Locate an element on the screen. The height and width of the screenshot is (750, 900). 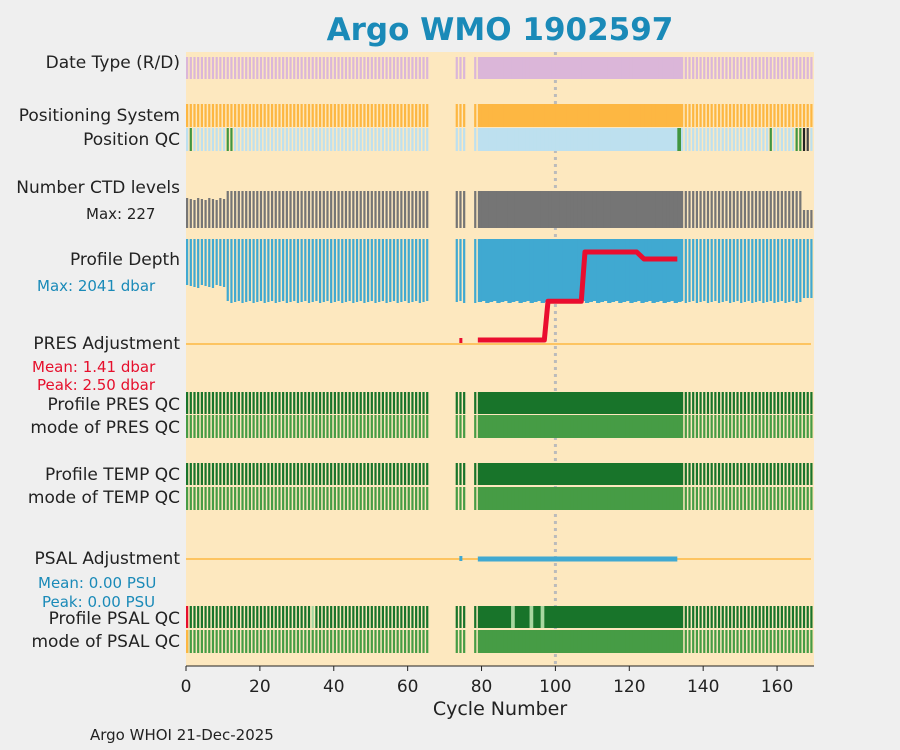
x-tick-label-20: 20 is located at coordinates (260, 687).